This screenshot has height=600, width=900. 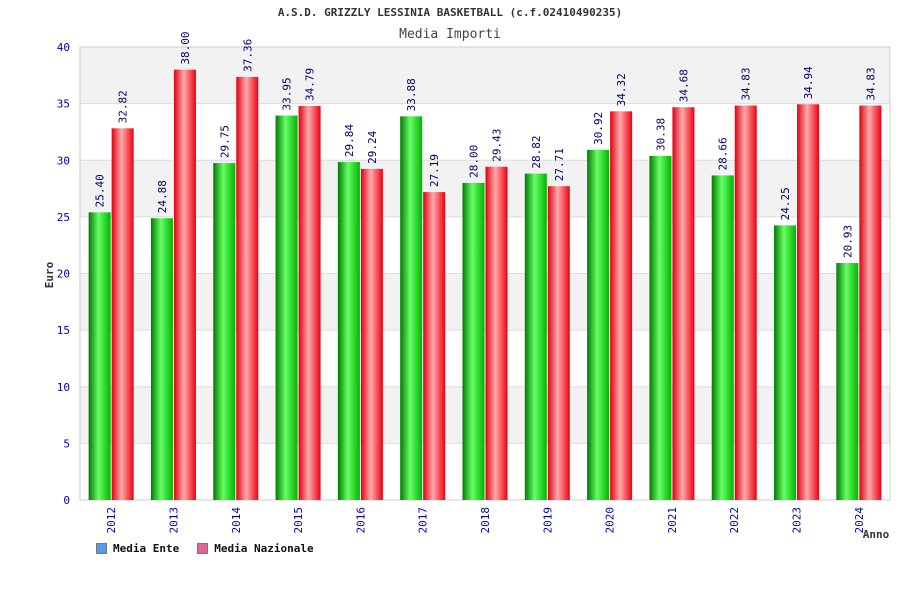 I want to click on y-tick-label: 15, so click(x=63, y=330).